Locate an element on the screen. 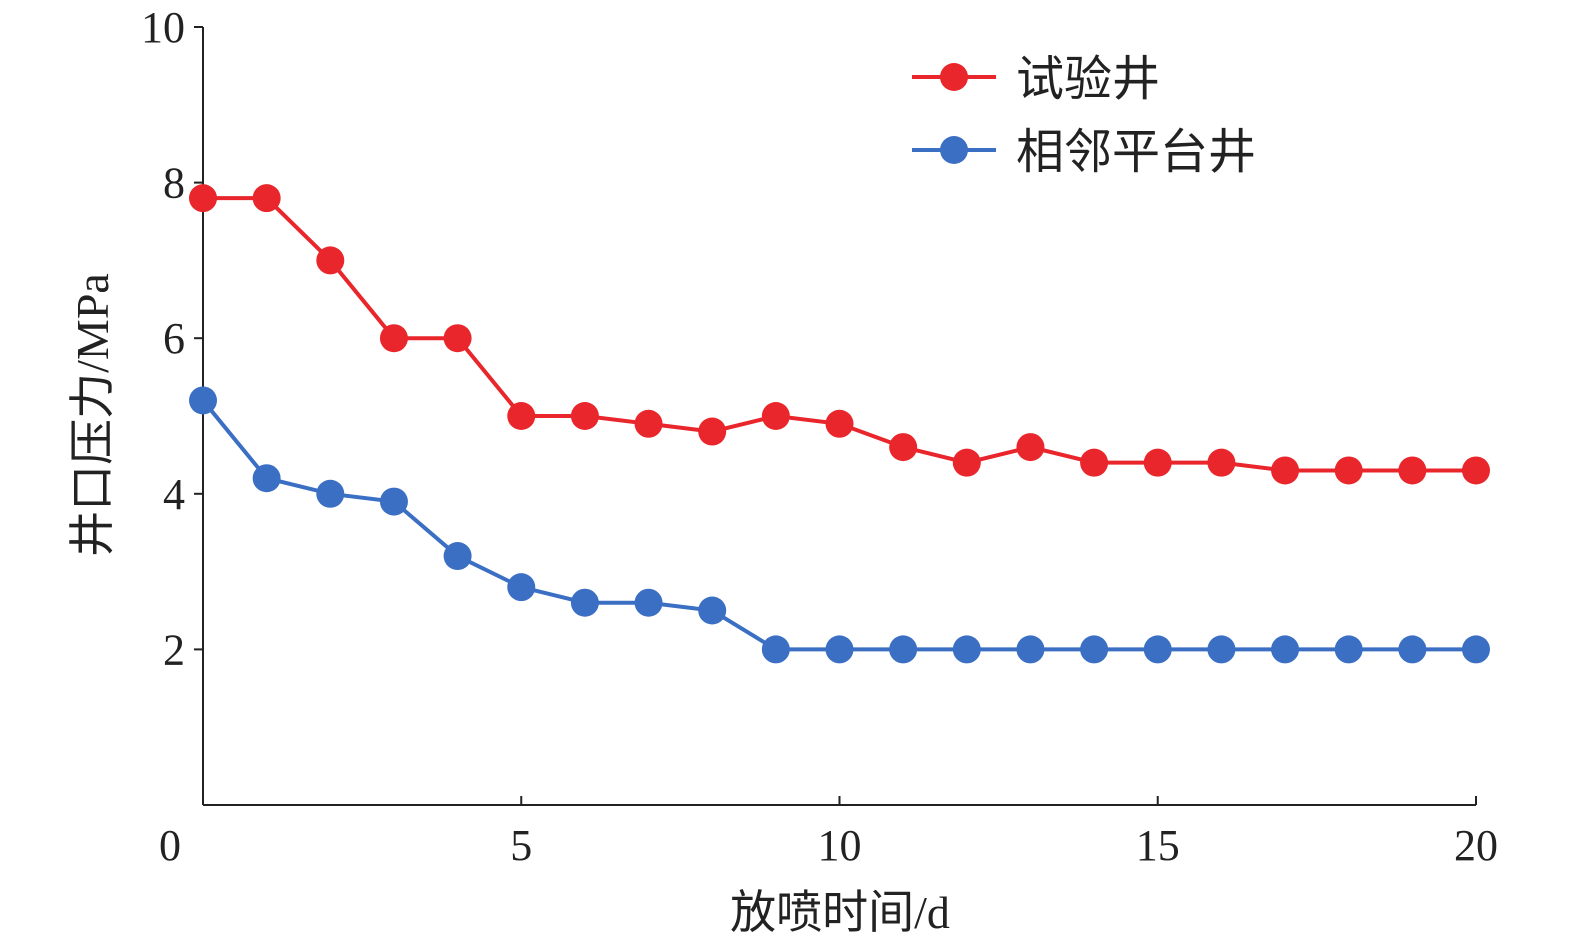  x-tick-label: 5 is located at coordinates (521, 845).